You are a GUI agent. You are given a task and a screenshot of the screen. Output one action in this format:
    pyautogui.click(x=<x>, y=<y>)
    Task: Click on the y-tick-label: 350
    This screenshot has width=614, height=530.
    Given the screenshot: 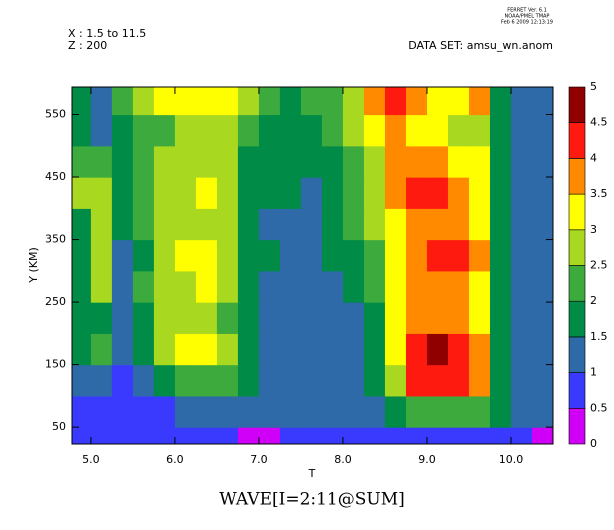 What is the action you would take?
    pyautogui.click(x=55, y=239)
    